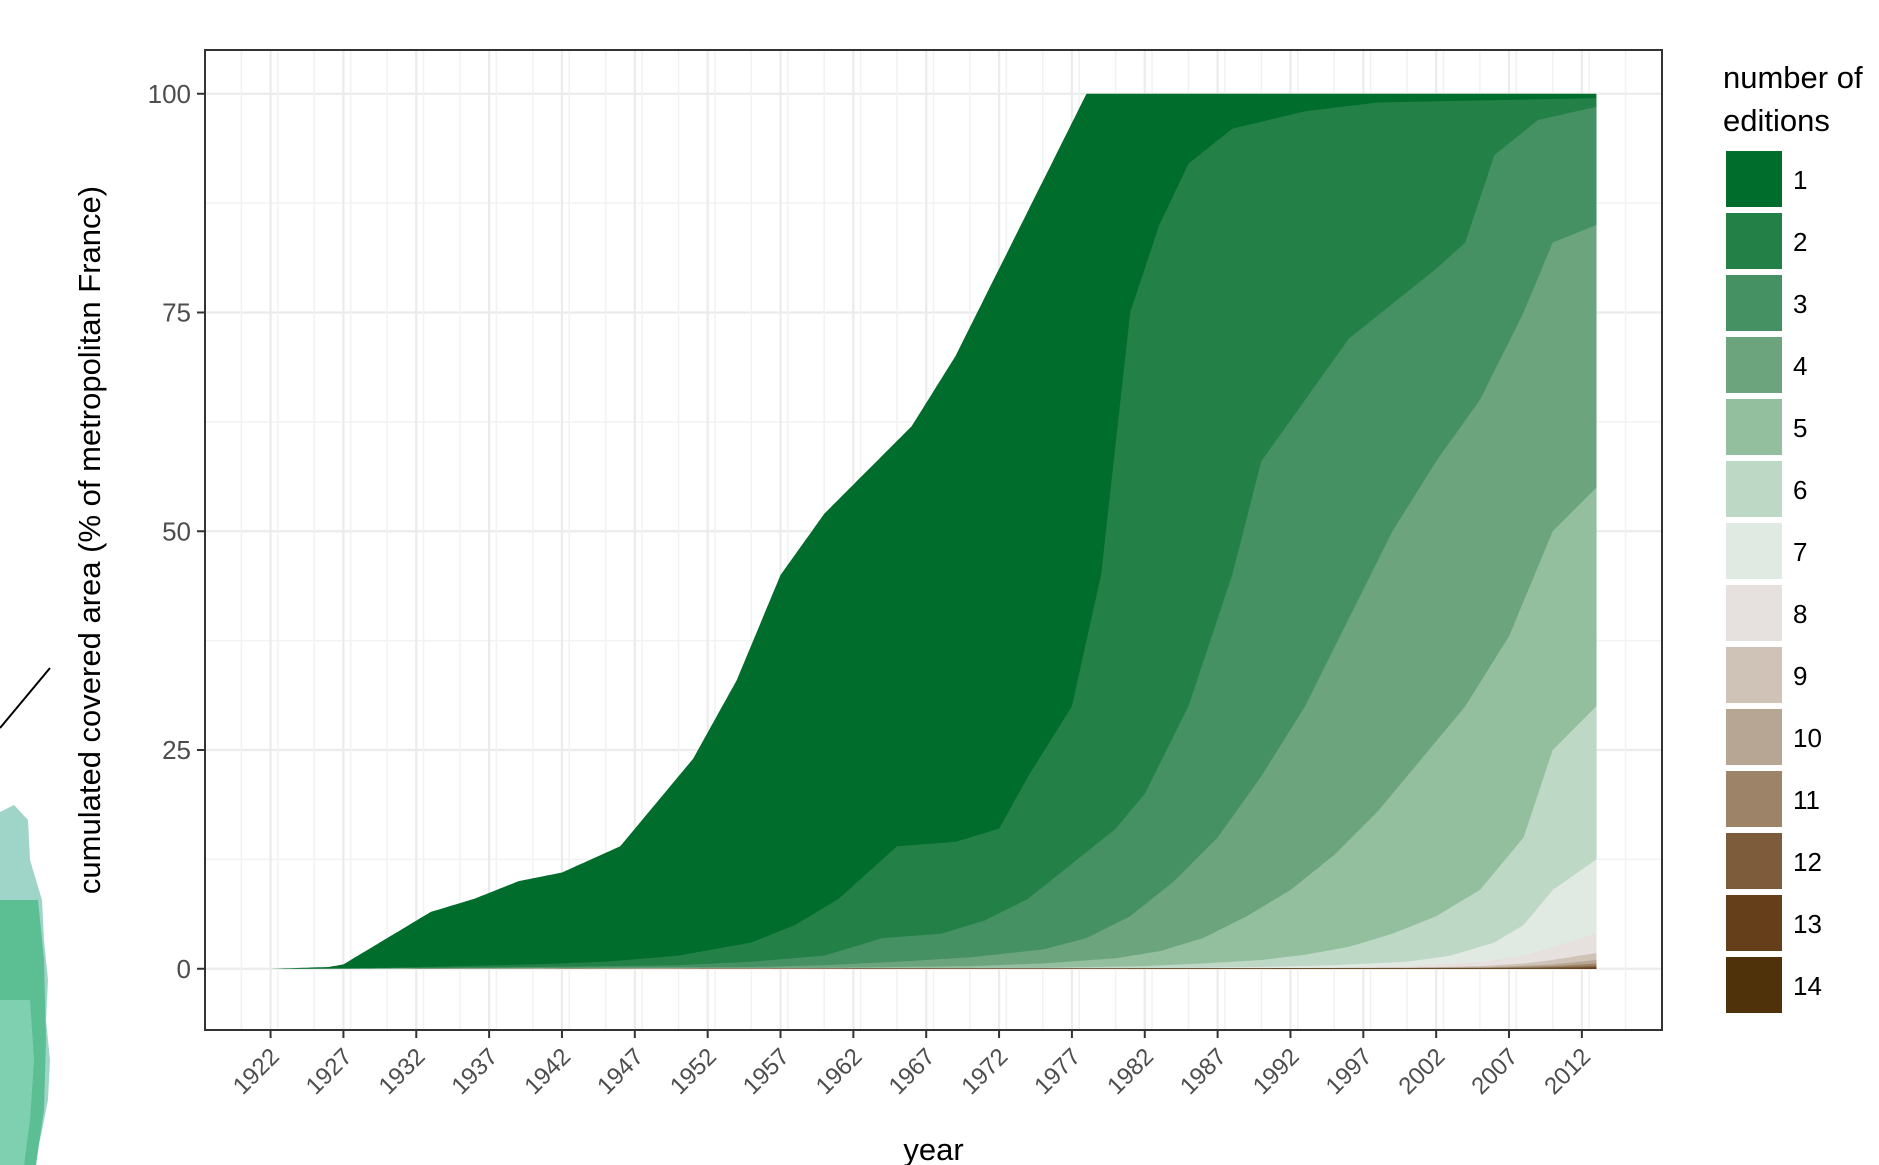 This screenshot has height=1165, width=1879. I want to click on y-tick-label: 100, so click(169, 94).